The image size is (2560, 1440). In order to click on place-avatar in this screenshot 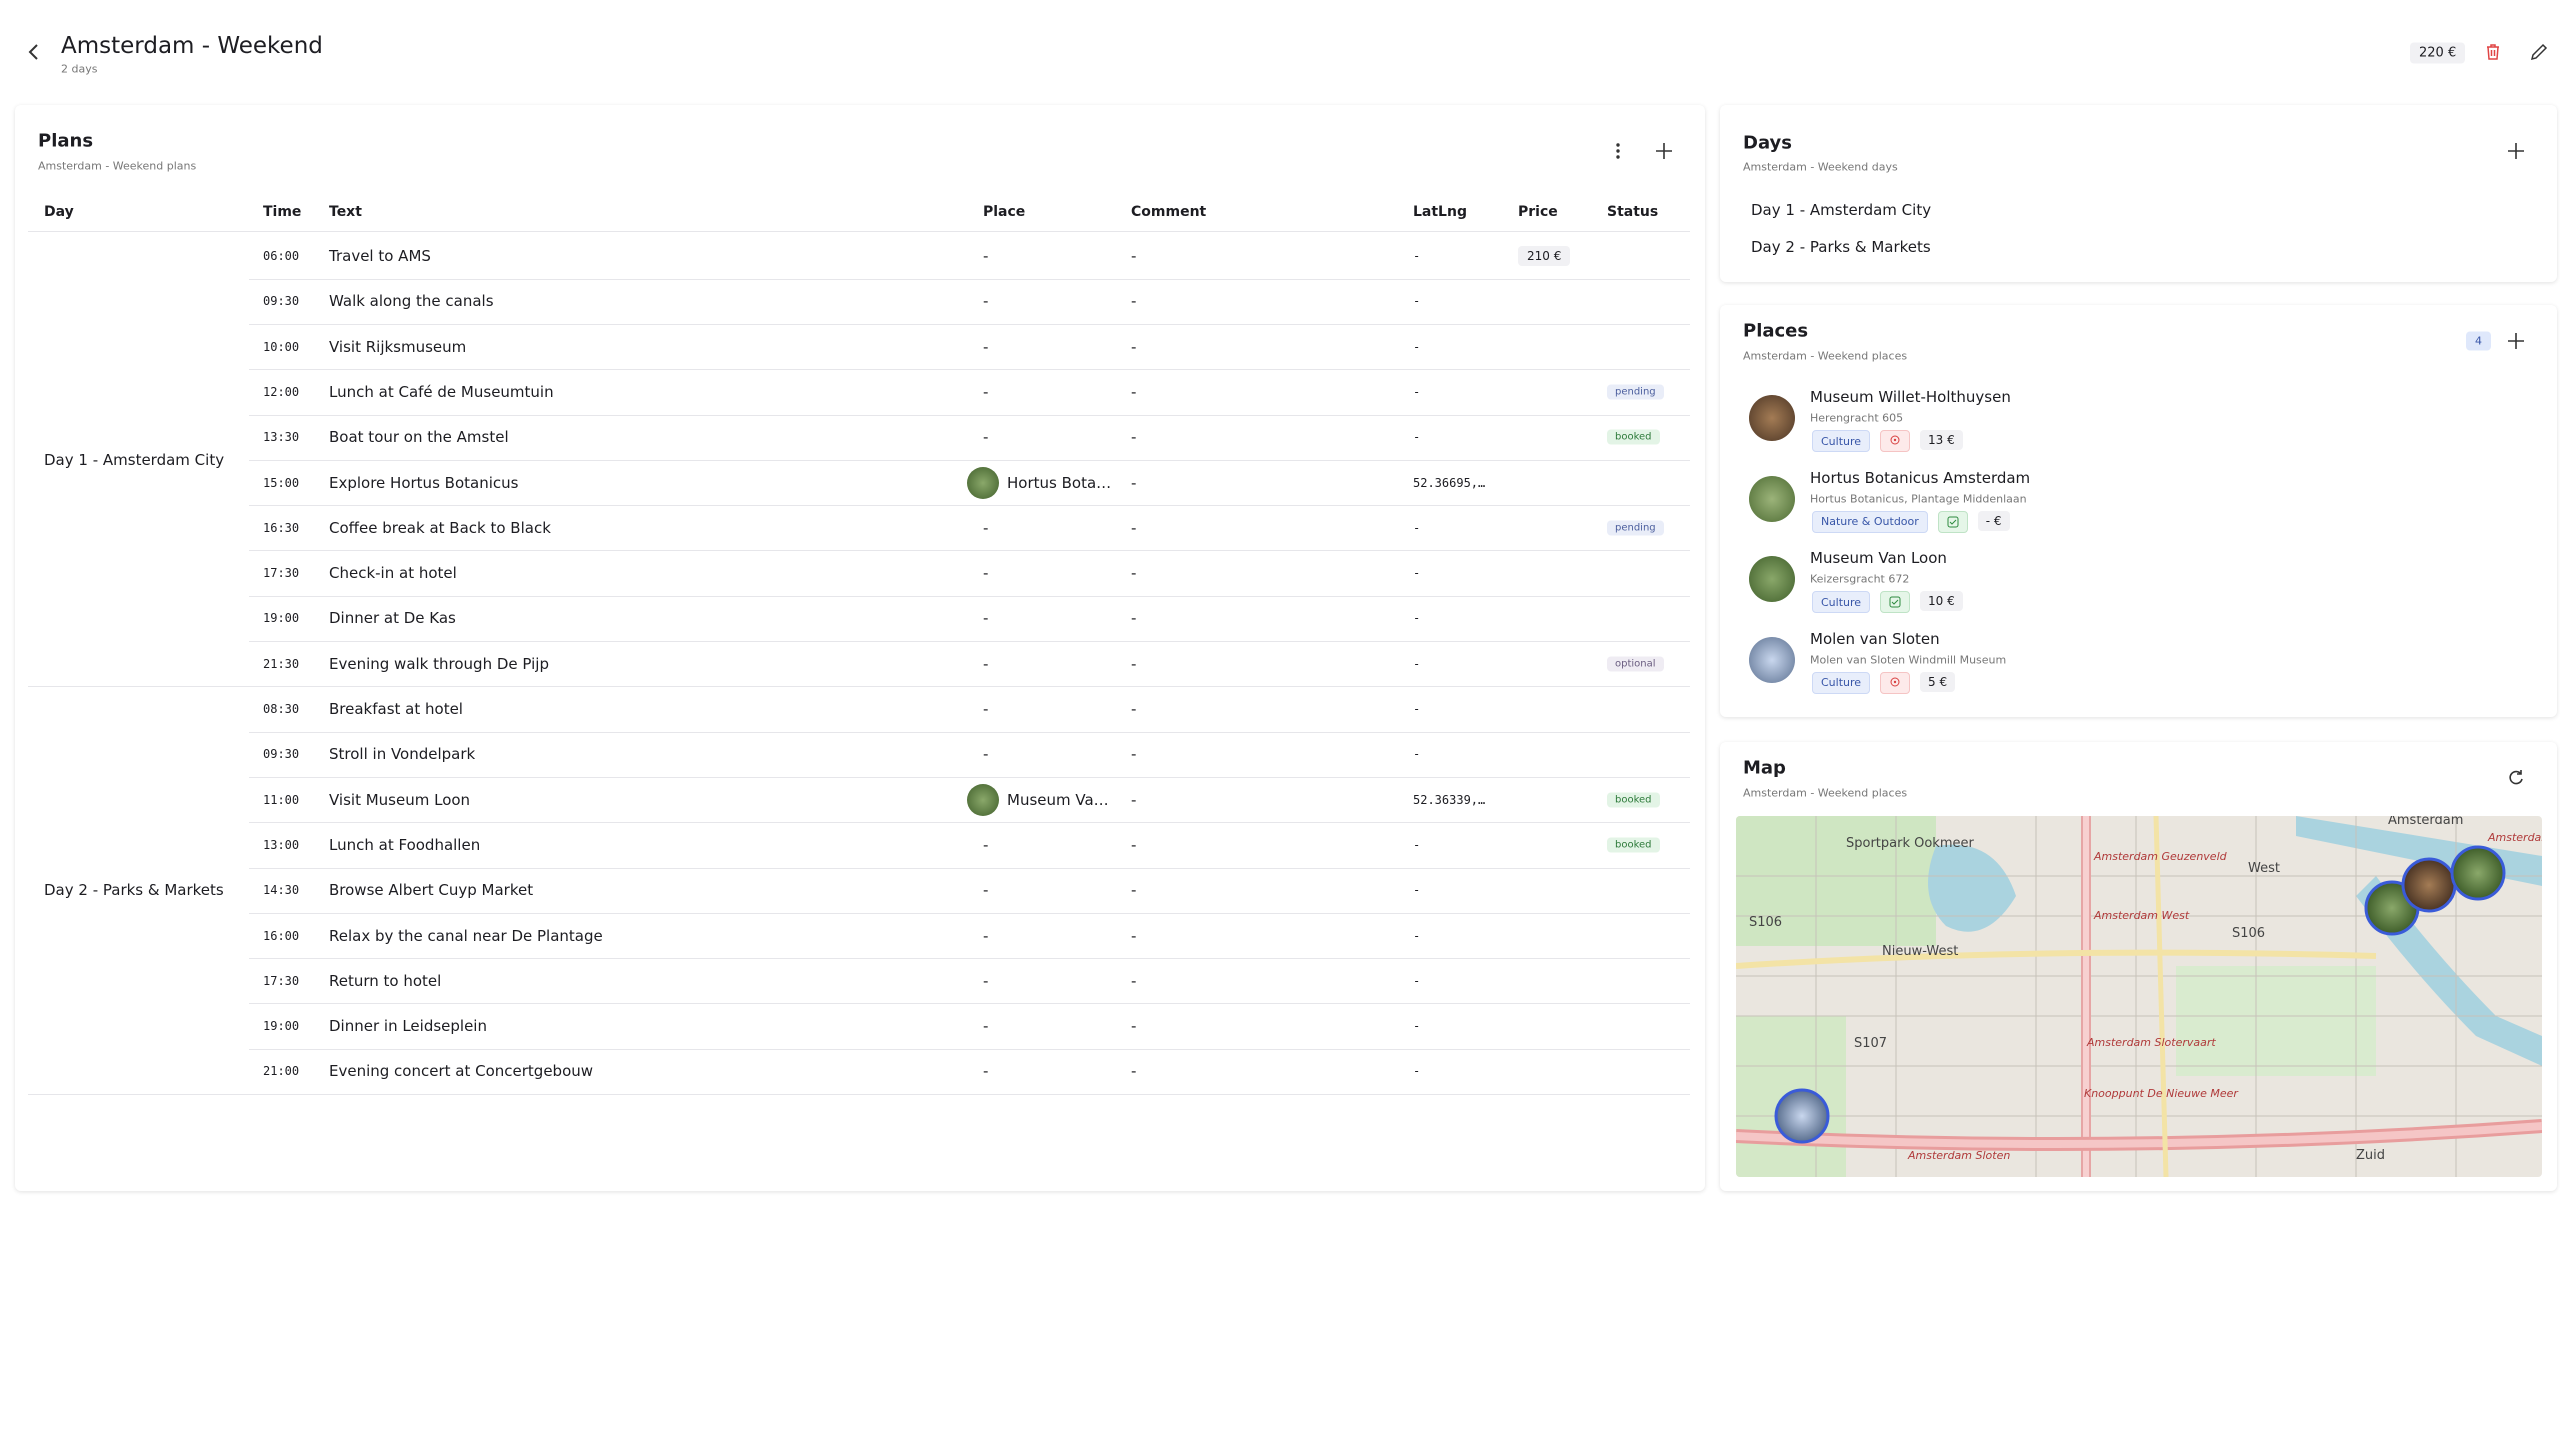, I will do `click(1772, 579)`.